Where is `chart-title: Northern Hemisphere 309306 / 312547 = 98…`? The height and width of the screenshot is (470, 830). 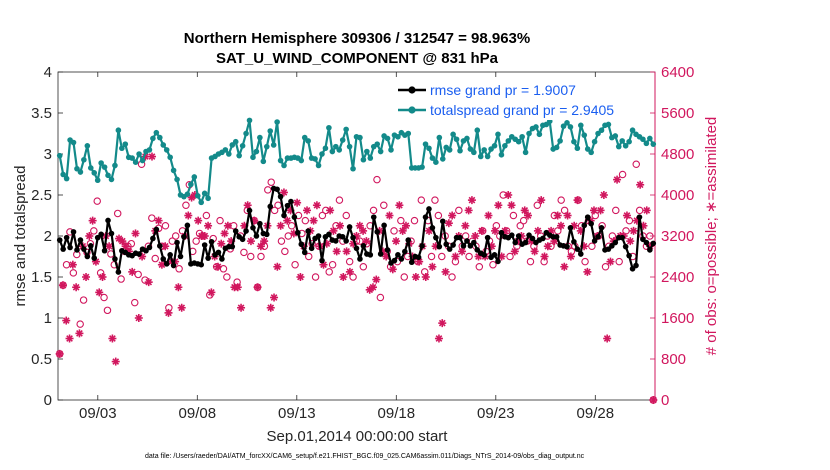 chart-title: Northern Hemisphere 309306 / 312547 = 98… is located at coordinates (357, 38).